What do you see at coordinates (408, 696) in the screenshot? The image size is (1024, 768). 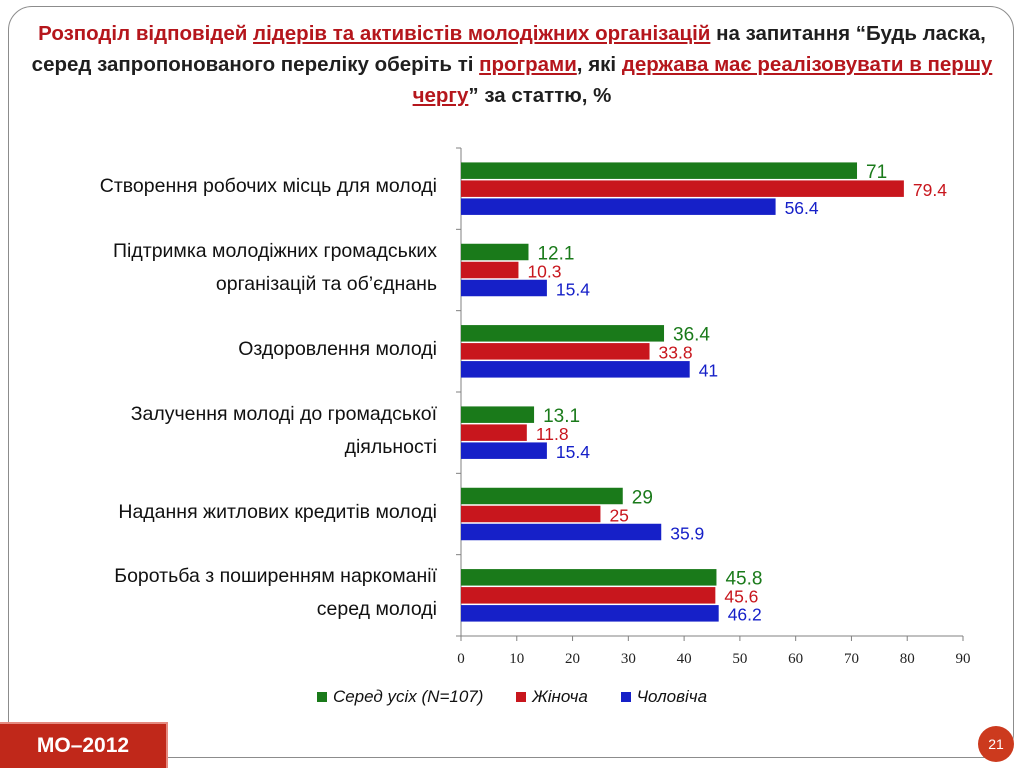 I see `legend-label-all: Серед усіх (N=107)` at bounding box center [408, 696].